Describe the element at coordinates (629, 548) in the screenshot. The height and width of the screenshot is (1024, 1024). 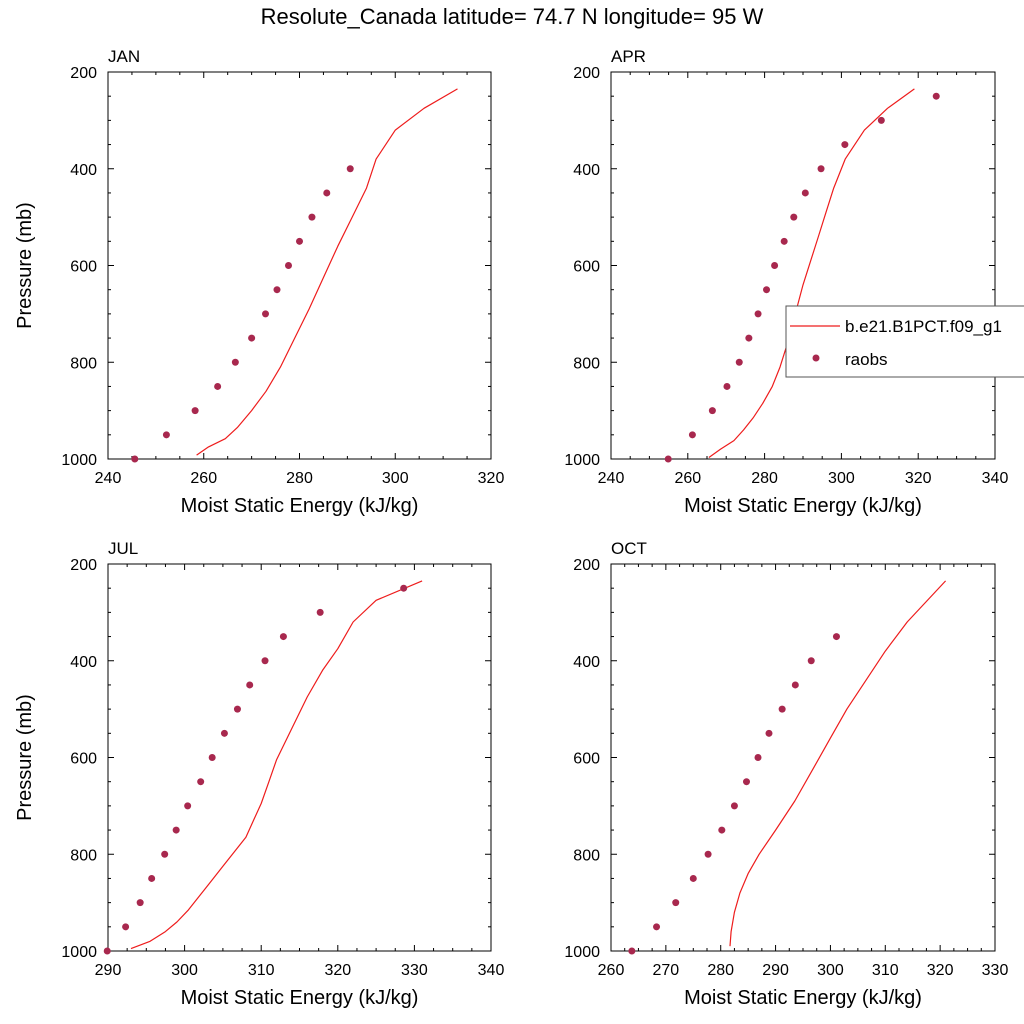
I see `panel-title-oct: OCT` at that location.